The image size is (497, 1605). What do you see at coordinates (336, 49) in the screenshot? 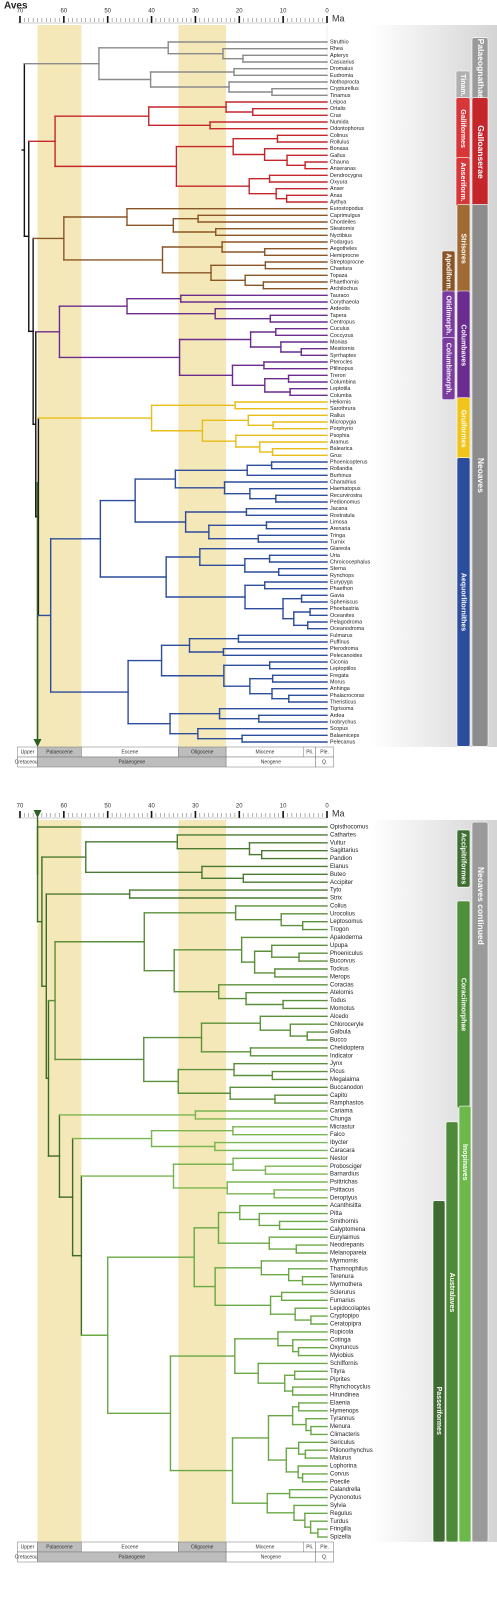
I see `taxon-label: Rhea` at bounding box center [336, 49].